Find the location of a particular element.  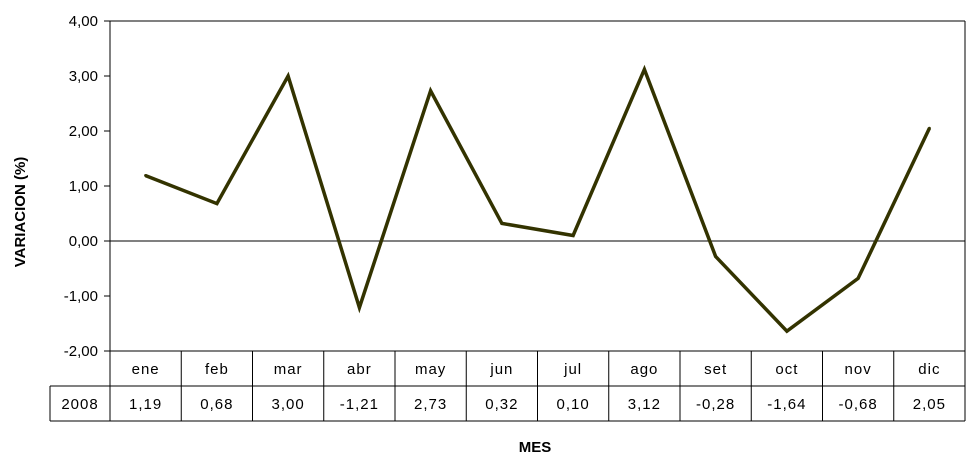

x-category-label: jul is located at coordinates (572, 369).